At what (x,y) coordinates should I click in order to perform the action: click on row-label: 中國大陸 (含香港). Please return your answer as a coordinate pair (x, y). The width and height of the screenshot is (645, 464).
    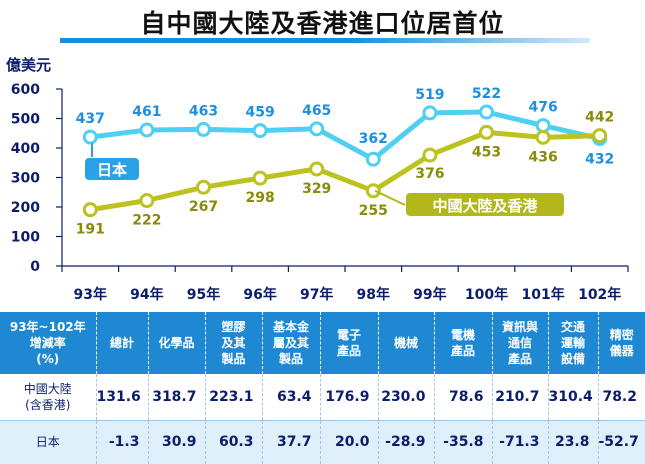
    Looking at the image, I should click on (48, 397).